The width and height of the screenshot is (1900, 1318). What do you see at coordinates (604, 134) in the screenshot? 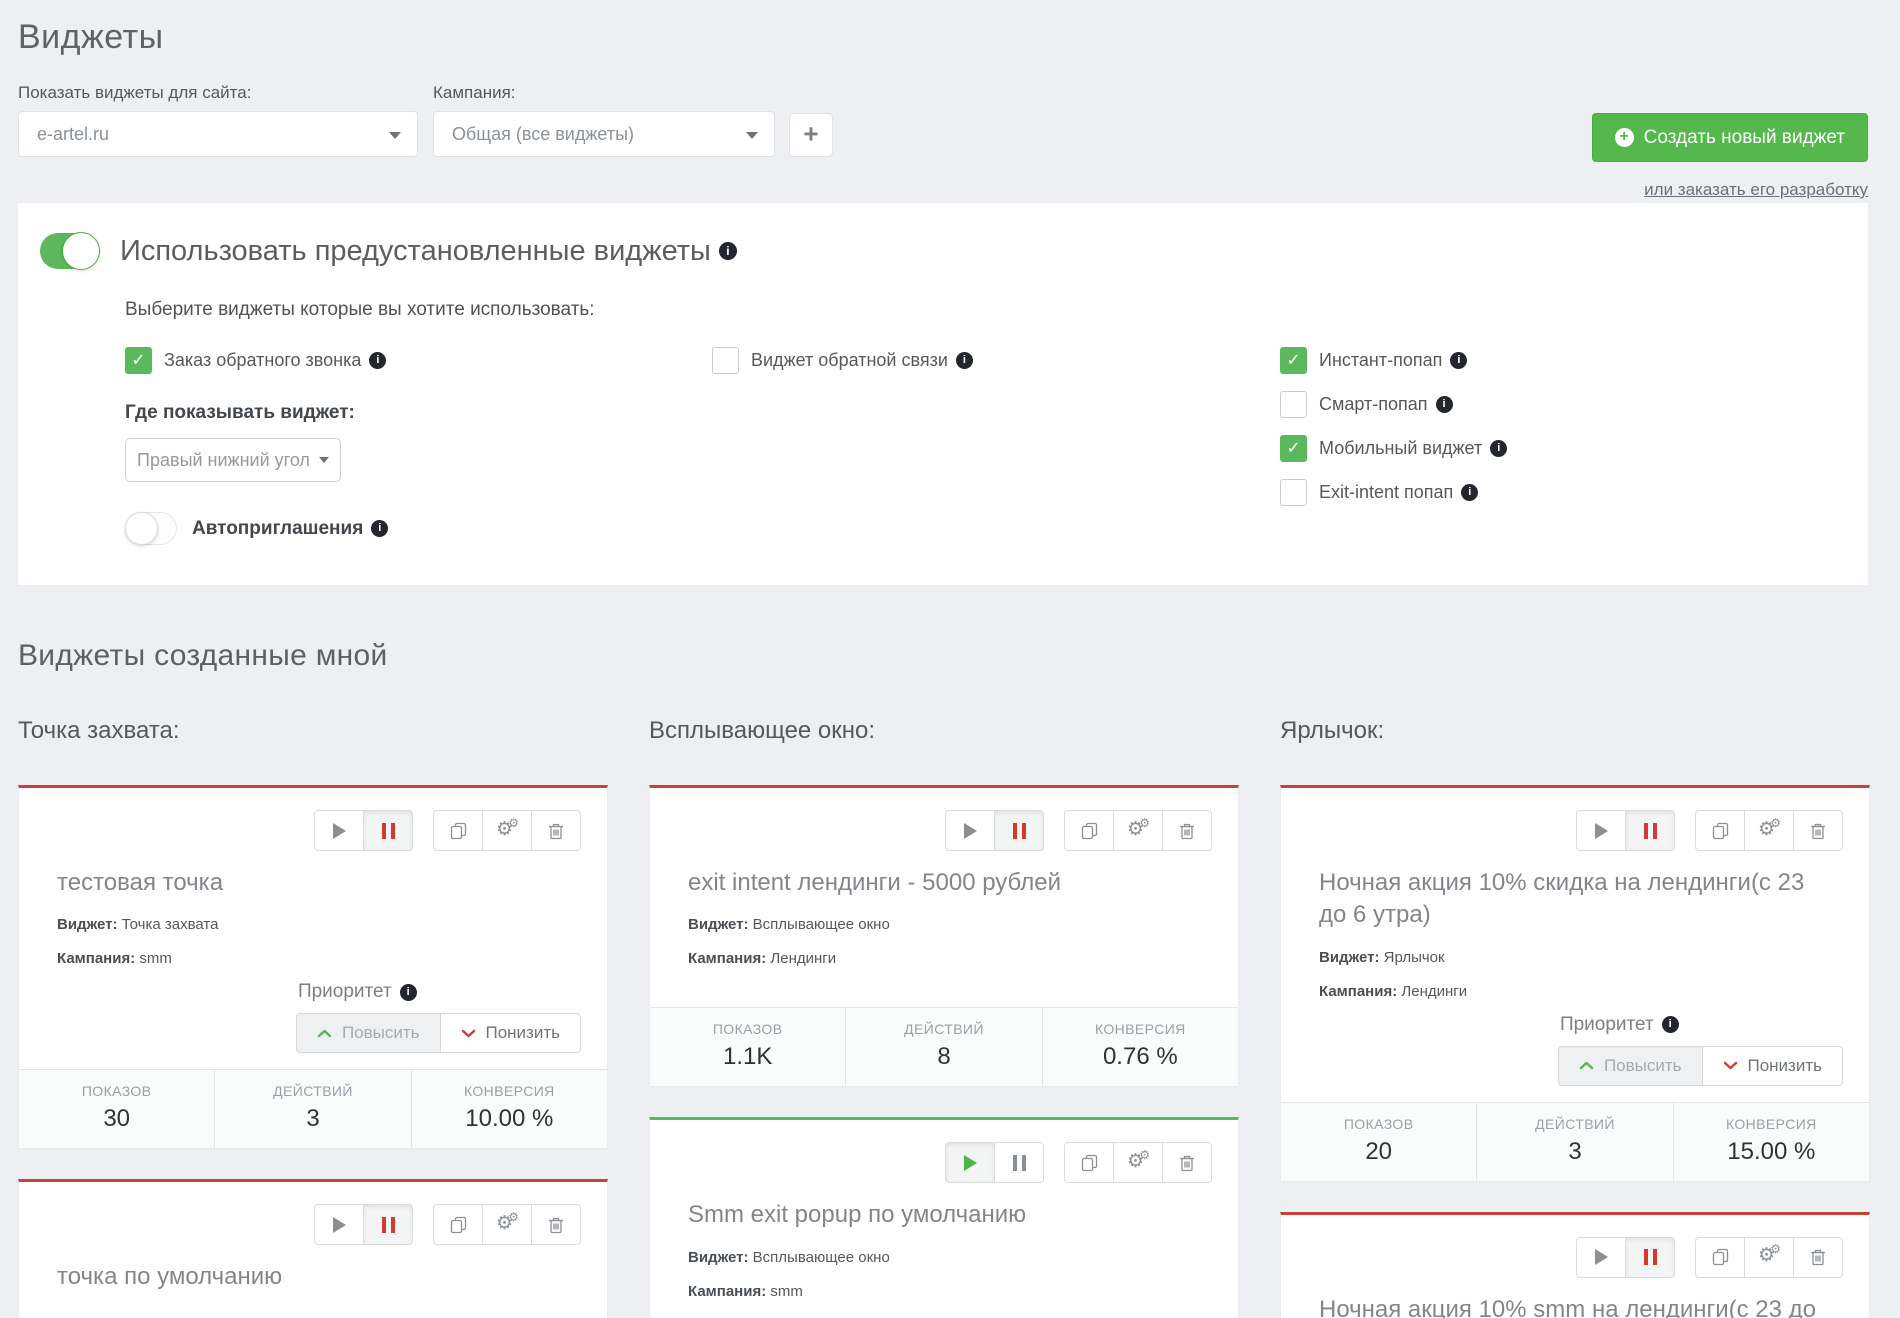
I see `campaign-select: Общая (все виджеты)` at bounding box center [604, 134].